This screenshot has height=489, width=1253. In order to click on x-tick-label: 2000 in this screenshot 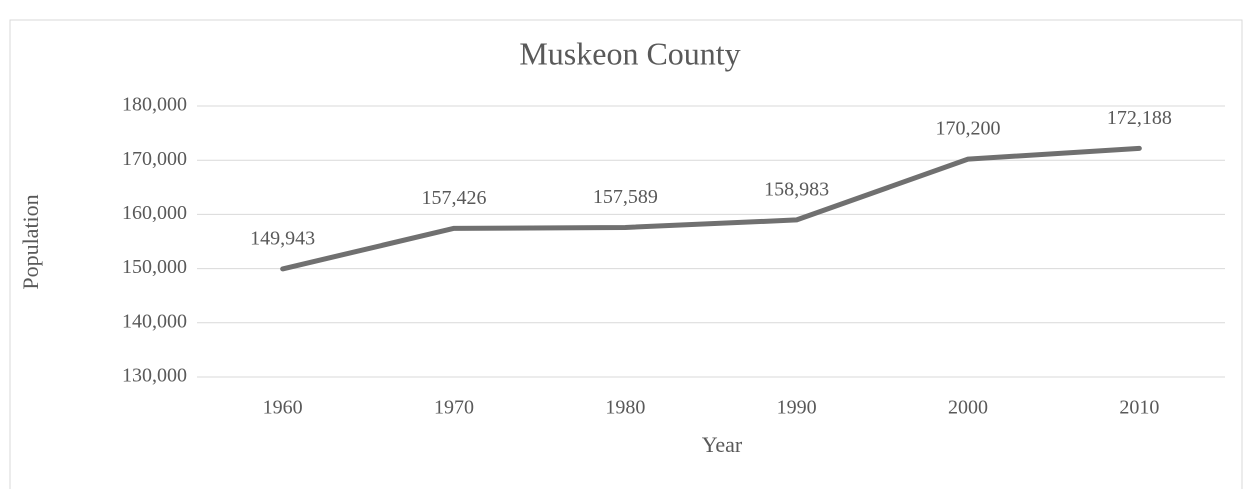, I will do `click(968, 408)`.